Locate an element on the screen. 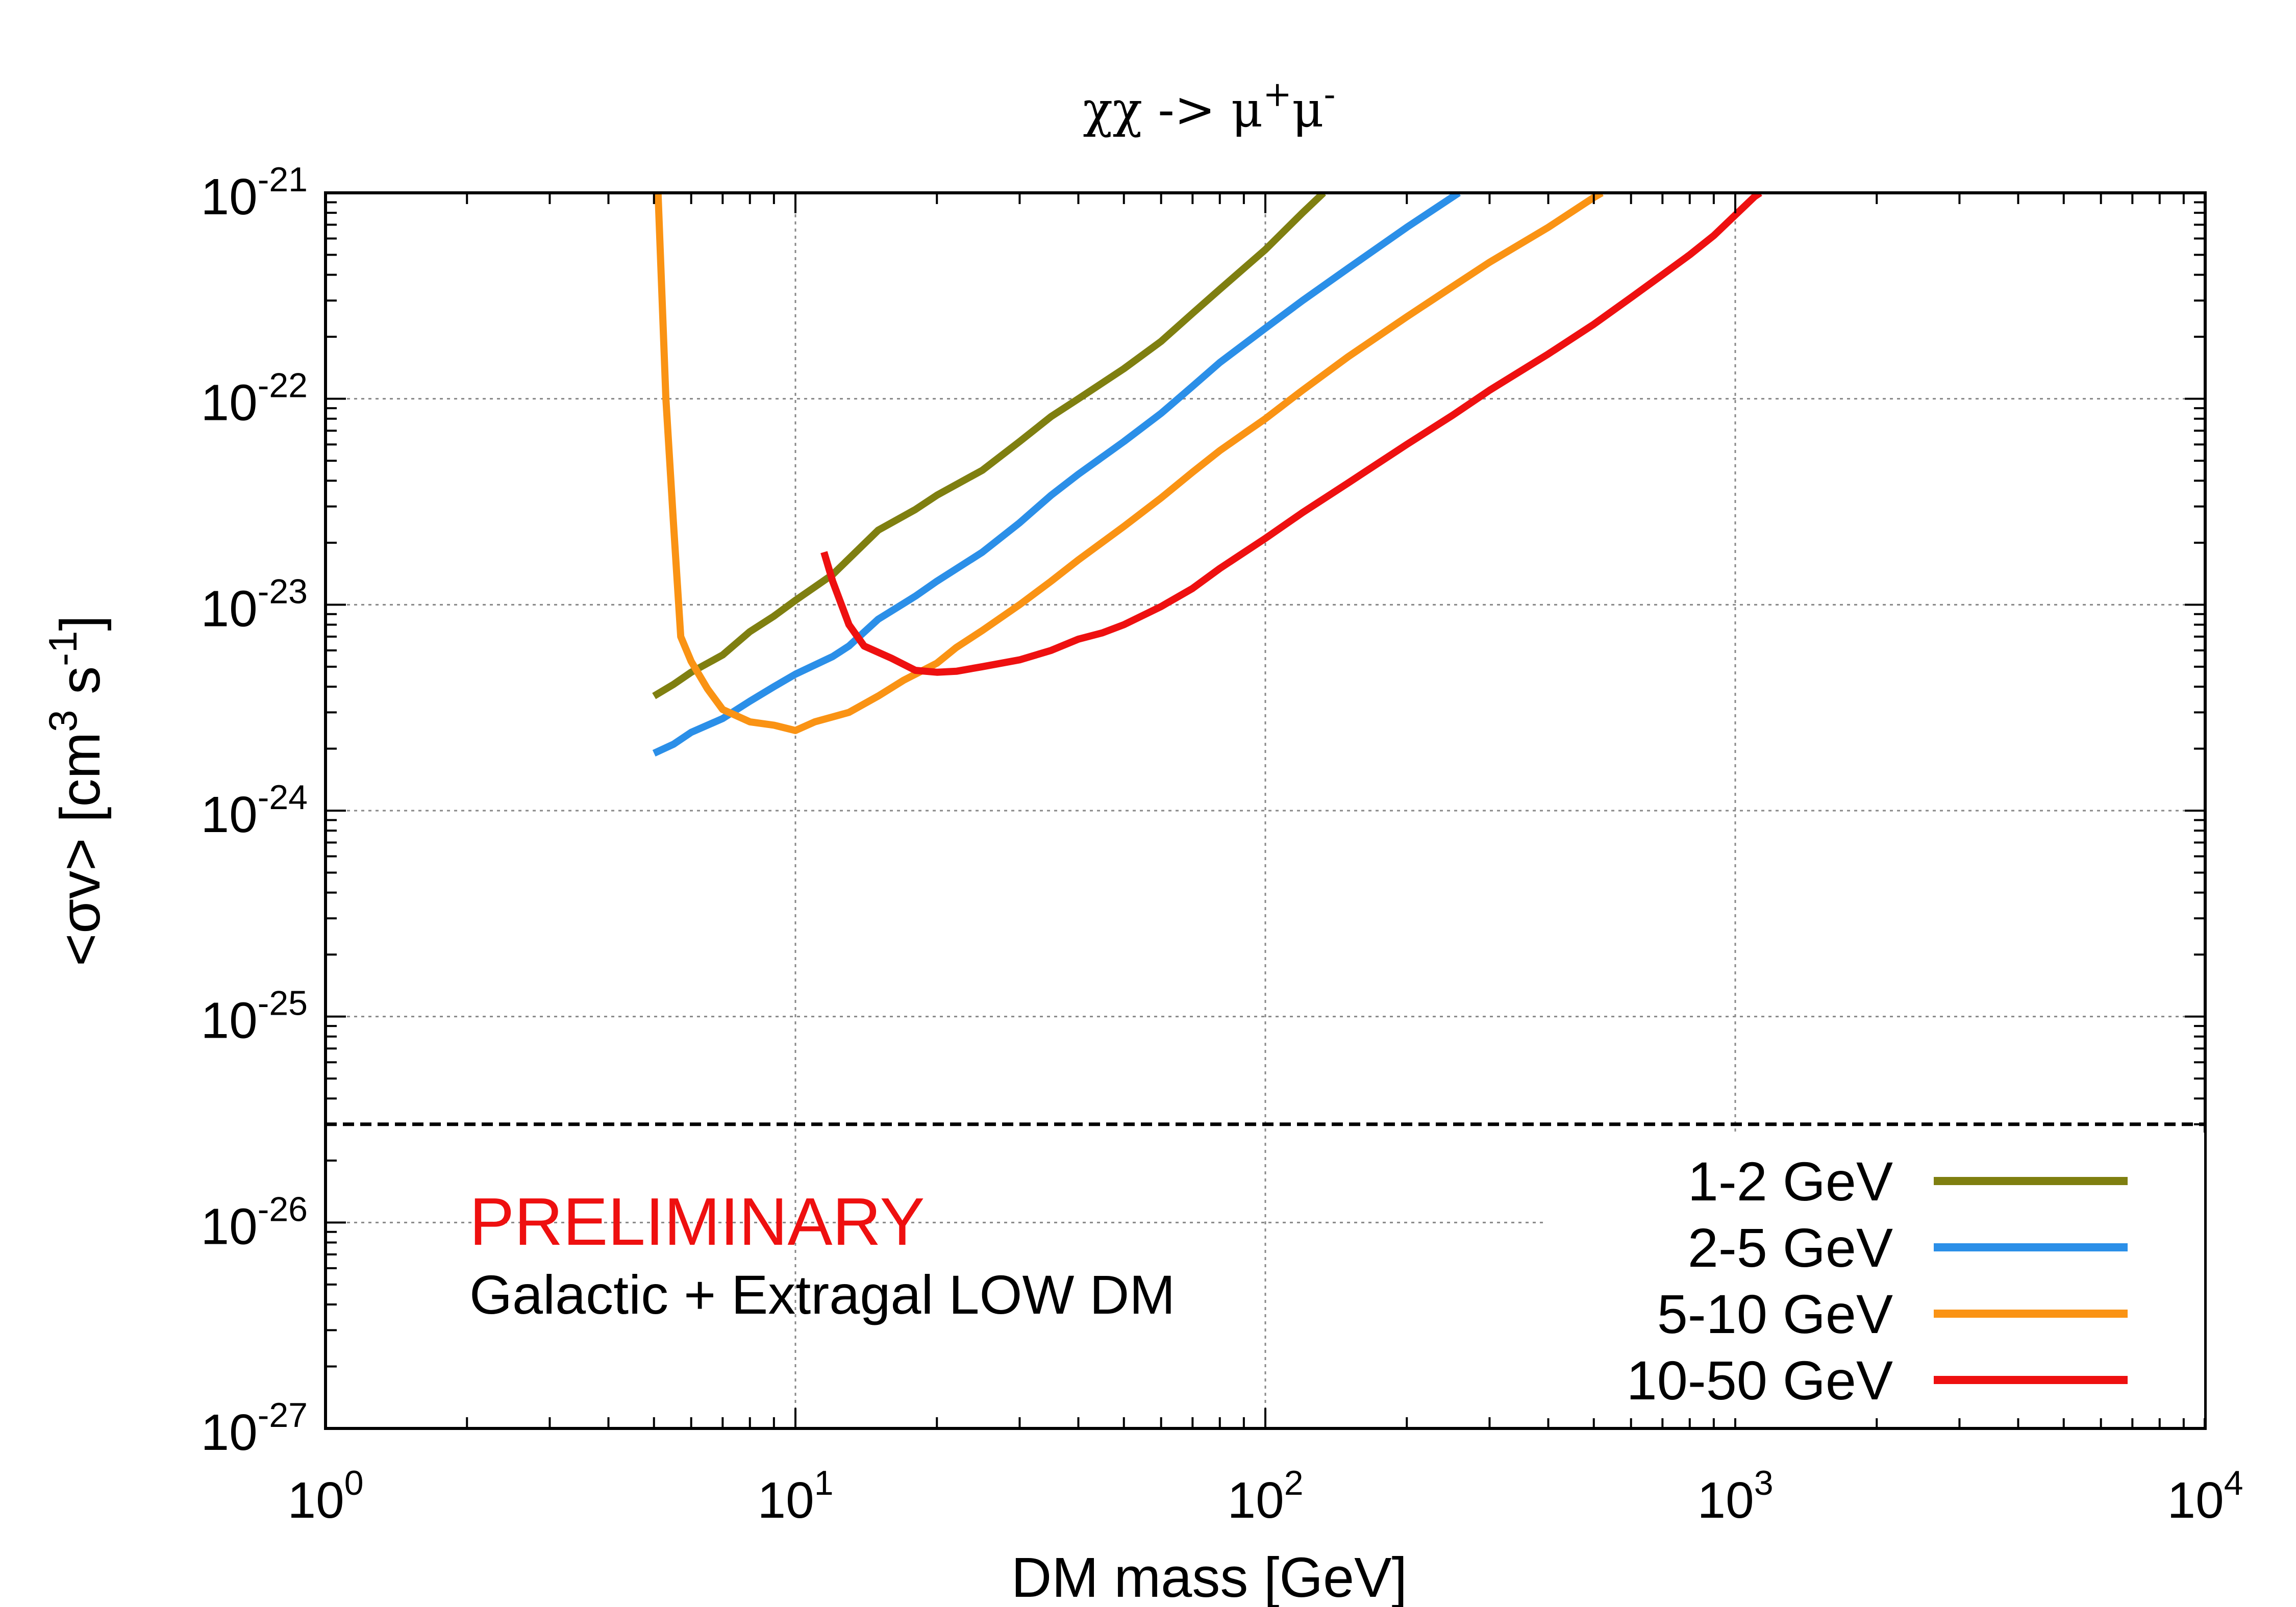 This screenshot has height=1607, width=2296. y-tick-exp: -23 is located at coordinates (283, 591).